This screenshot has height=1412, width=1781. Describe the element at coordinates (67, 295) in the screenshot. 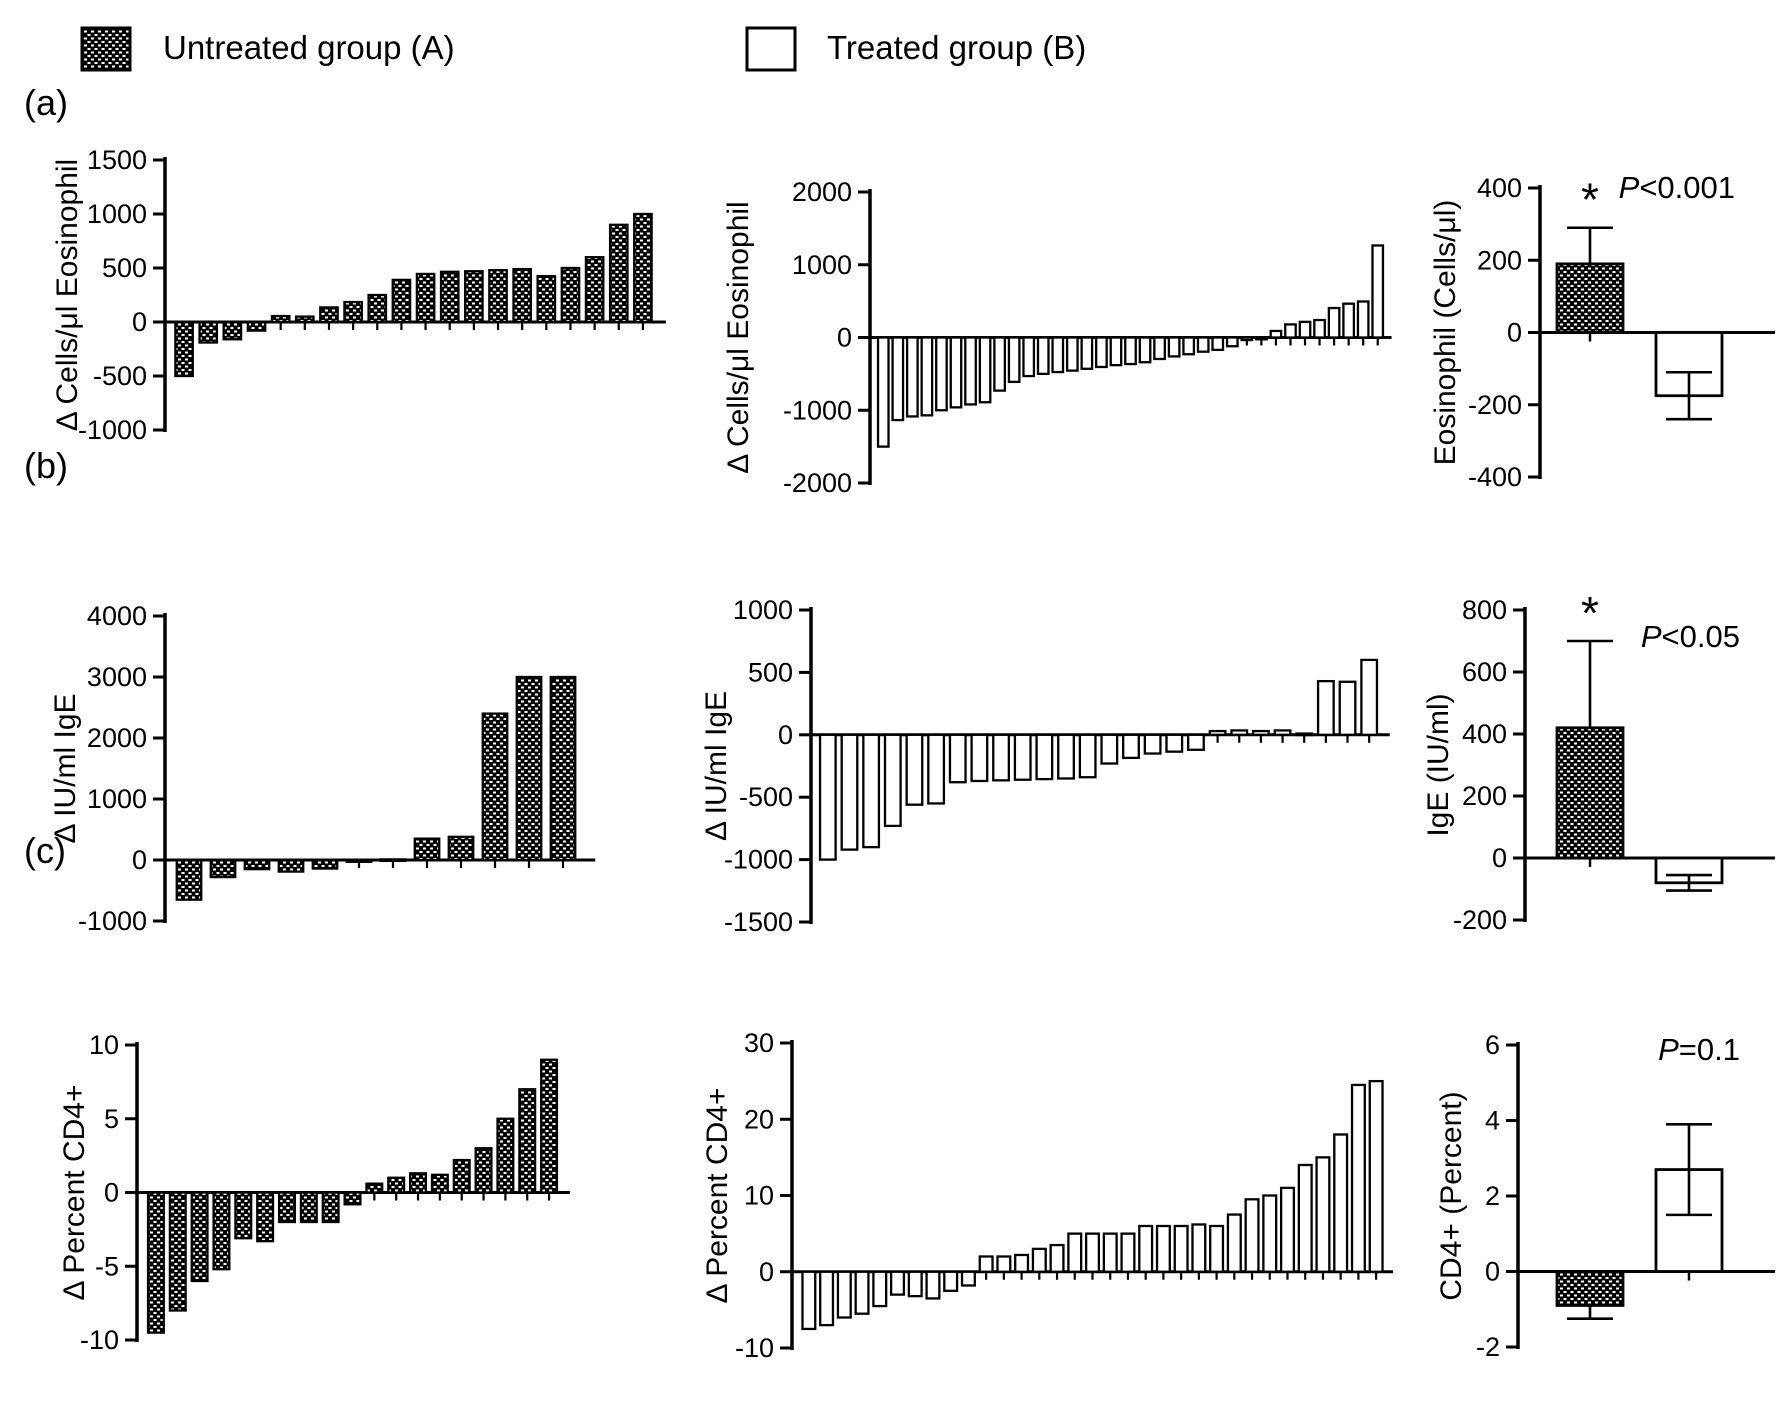

I see `y-axis-label: Δ Cells/μl Eosinophil` at that location.